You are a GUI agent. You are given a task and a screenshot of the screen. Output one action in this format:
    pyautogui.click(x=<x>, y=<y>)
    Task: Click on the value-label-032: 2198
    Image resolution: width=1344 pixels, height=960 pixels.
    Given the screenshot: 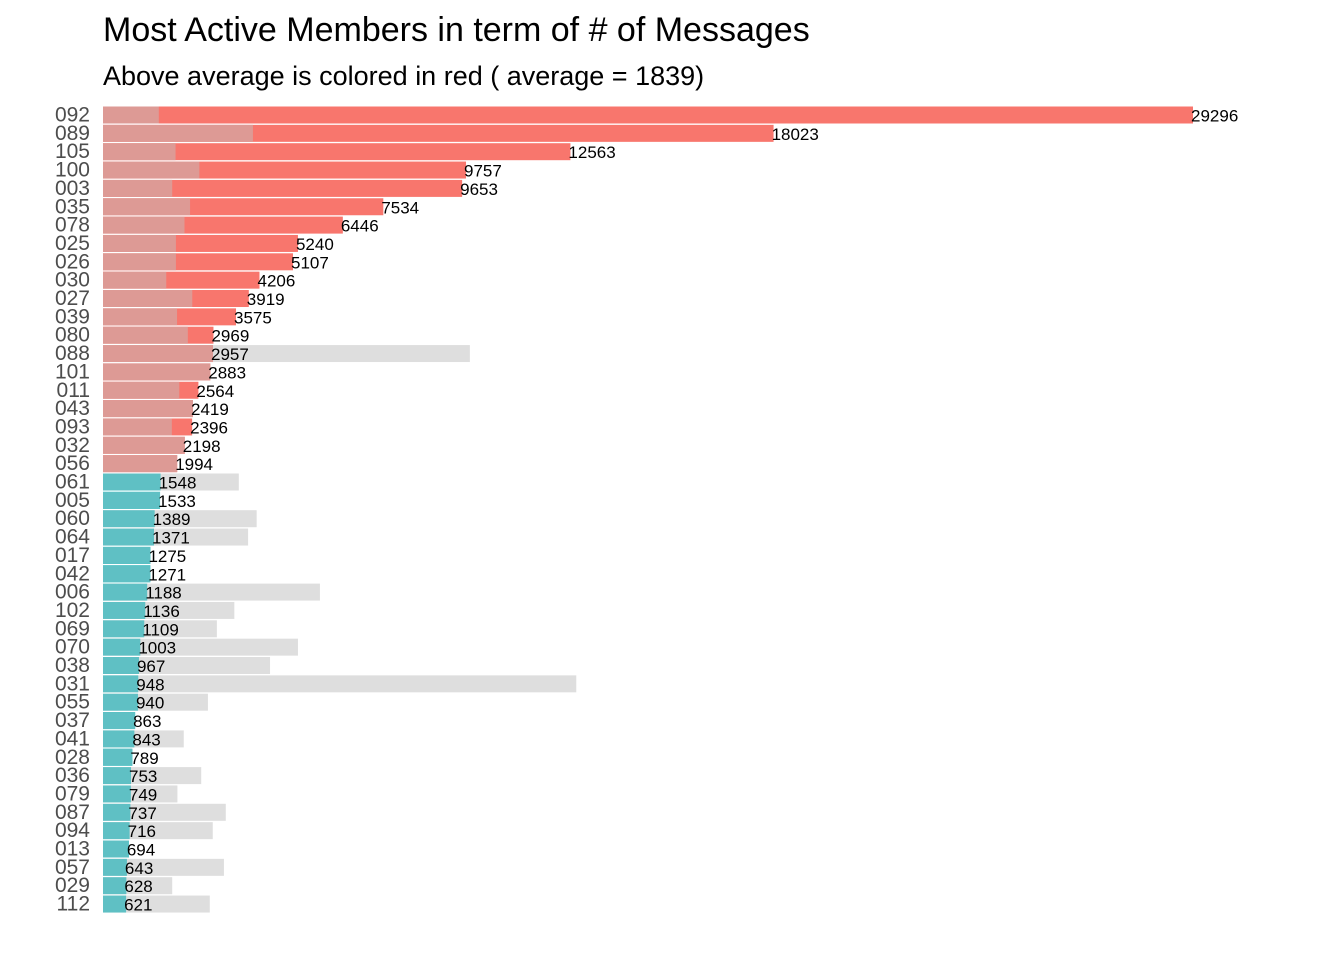 What is the action you would take?
    pyautogui.click(x=202, y=446)
    